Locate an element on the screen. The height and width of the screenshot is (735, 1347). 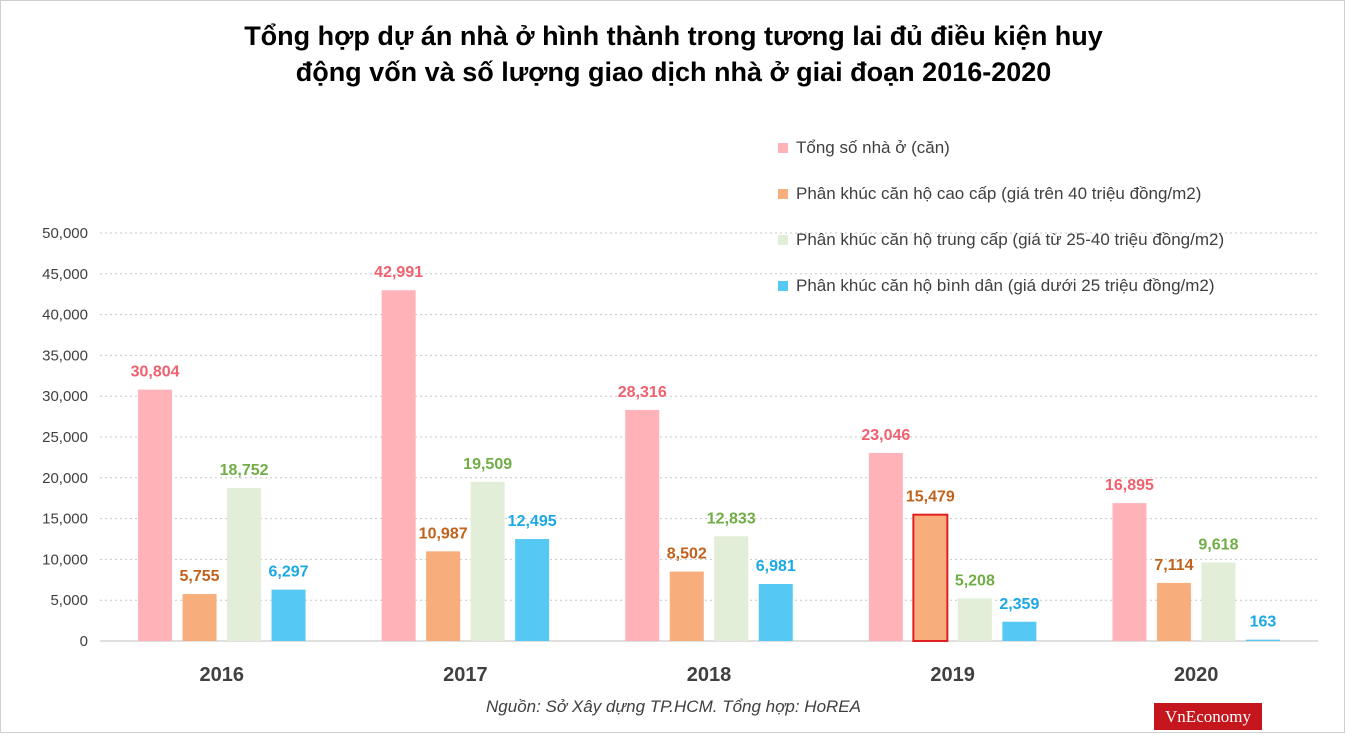
y-tick-label: 35,000 is located at coordinates (65, 355).